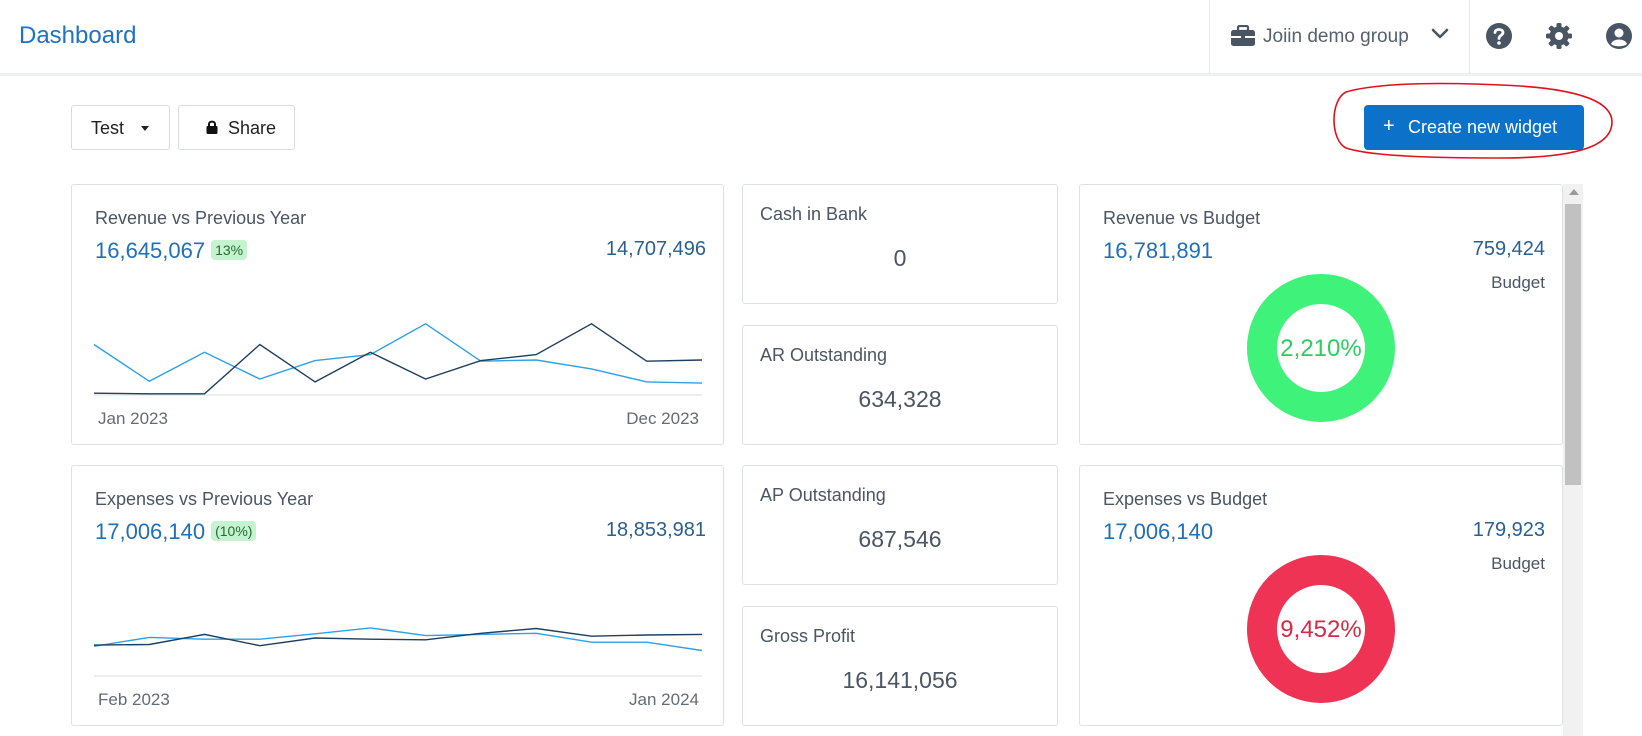  Describe the element at coordinates (900, 385) in the screenshot. I see `ar-outstanding-widget: AR Outstanding 634,328` at that location.